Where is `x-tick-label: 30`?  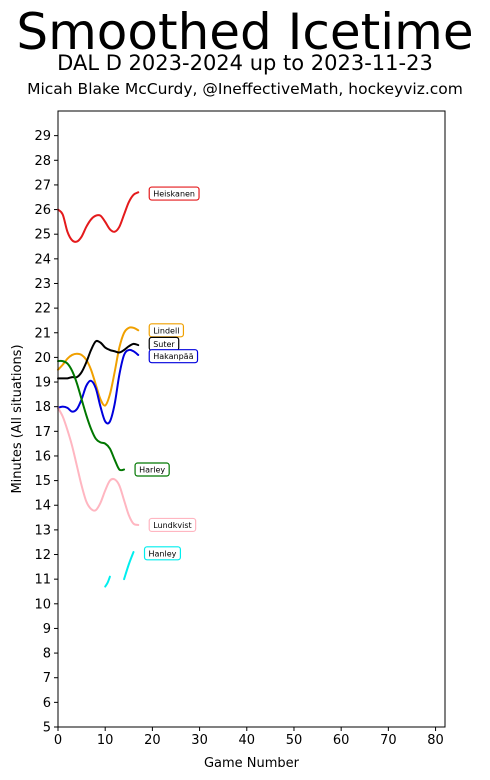 x-tick-label: 30 is located at coordinates (199, 740).